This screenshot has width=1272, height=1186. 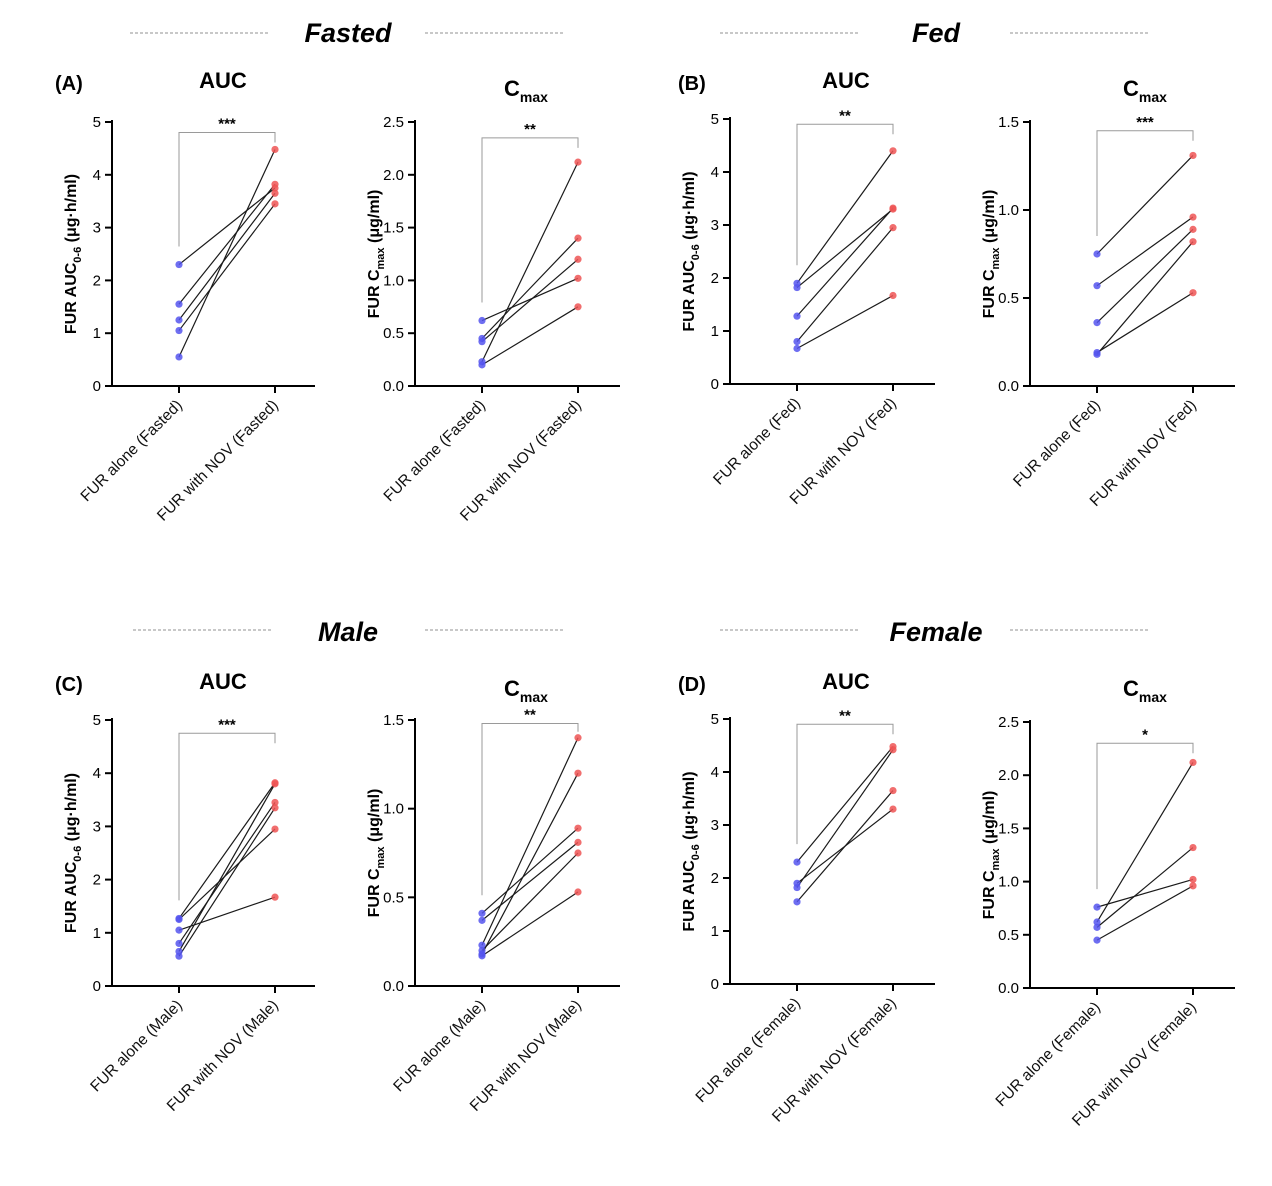 What do you see at coordinates (845, 715) in the screenshot?
I see `significance-marker: **` at bounding box center [845, 715].